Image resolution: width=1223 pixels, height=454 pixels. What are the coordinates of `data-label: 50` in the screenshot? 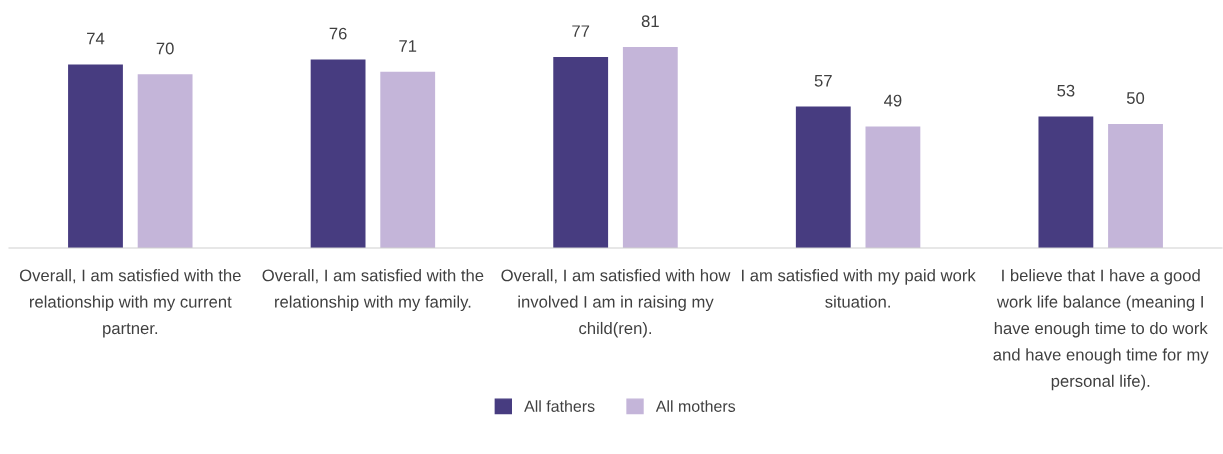 It's located at (1135, 98).